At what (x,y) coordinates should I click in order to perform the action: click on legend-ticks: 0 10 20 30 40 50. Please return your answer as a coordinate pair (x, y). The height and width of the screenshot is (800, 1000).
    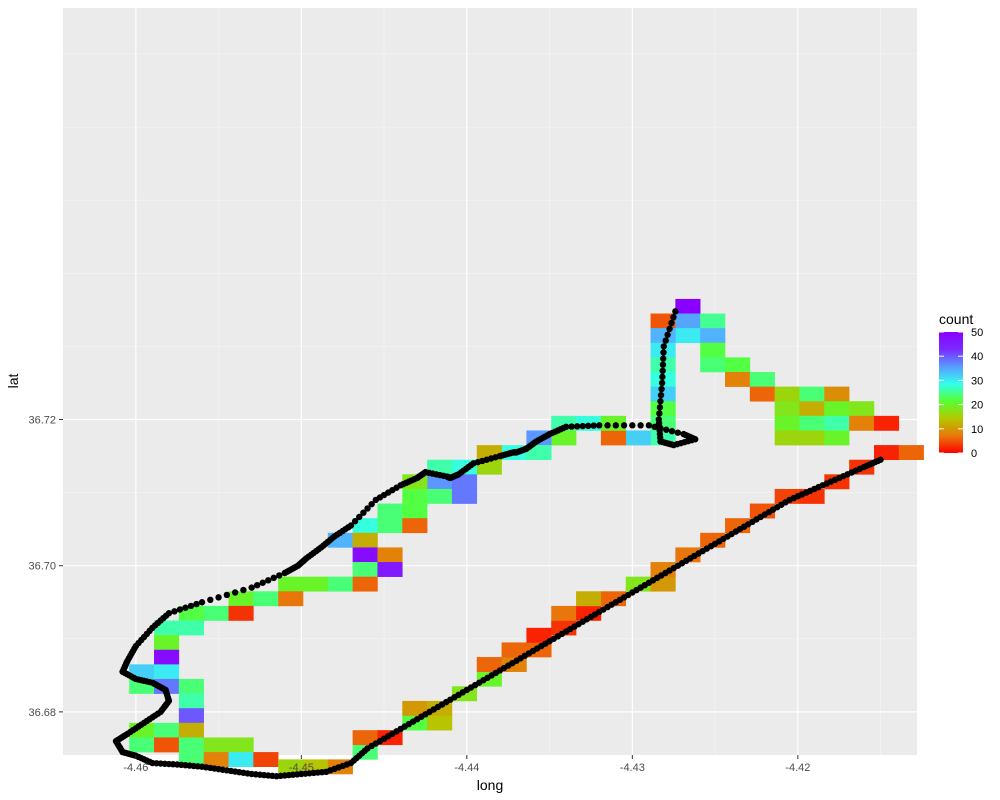
    Looking at the image, I should click on (961, 393).